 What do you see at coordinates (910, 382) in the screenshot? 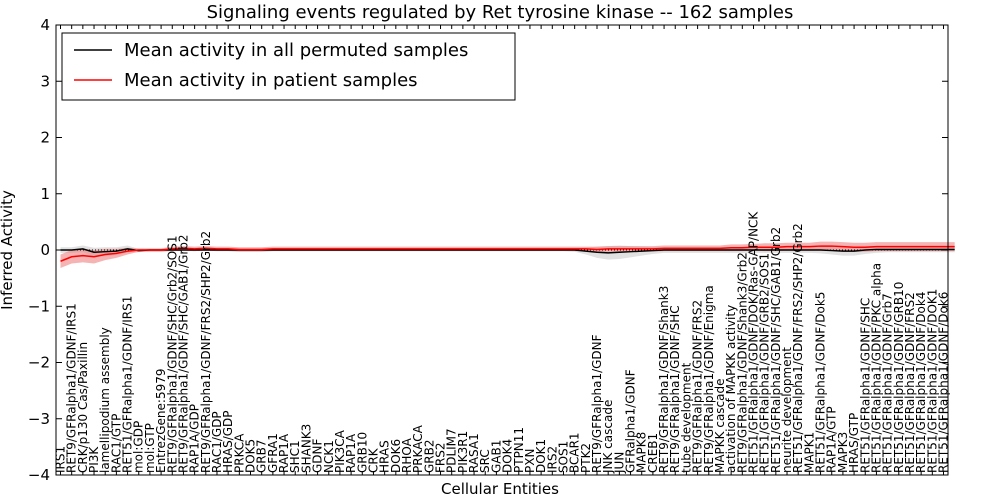
I see `x-tick-label: RET51/GFRalpha1/GDNF/FRS2` at bounding box center [910, 382].